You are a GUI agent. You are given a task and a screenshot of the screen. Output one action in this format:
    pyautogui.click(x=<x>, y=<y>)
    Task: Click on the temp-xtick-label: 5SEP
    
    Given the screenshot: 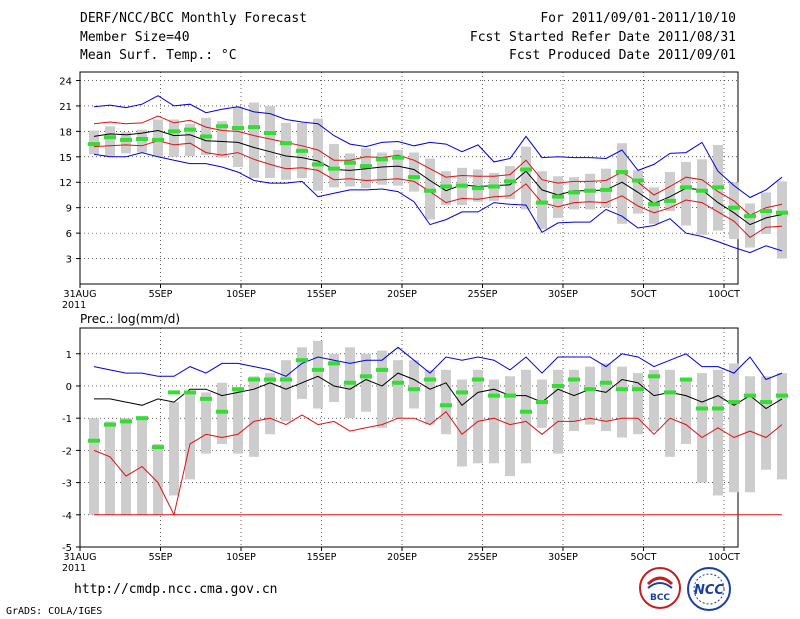 What is the action you would take?
    pyautogui.click(x=161, y=294)
    